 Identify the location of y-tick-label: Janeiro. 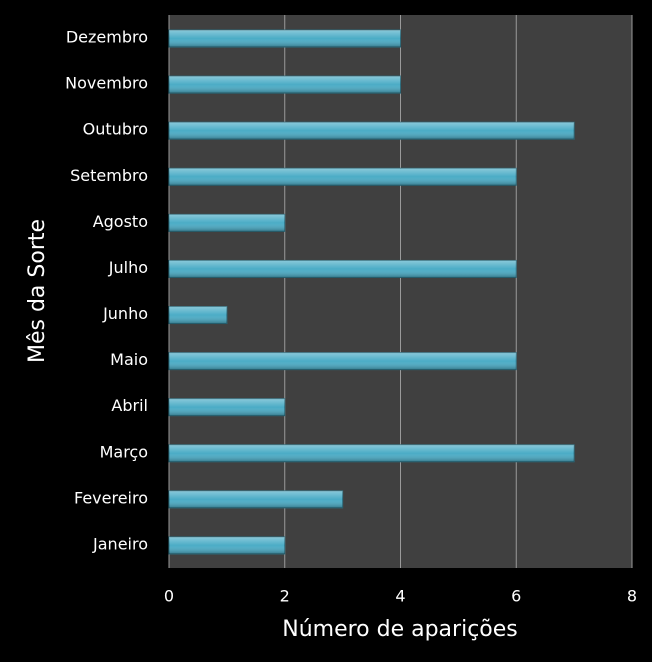
(120, 543).